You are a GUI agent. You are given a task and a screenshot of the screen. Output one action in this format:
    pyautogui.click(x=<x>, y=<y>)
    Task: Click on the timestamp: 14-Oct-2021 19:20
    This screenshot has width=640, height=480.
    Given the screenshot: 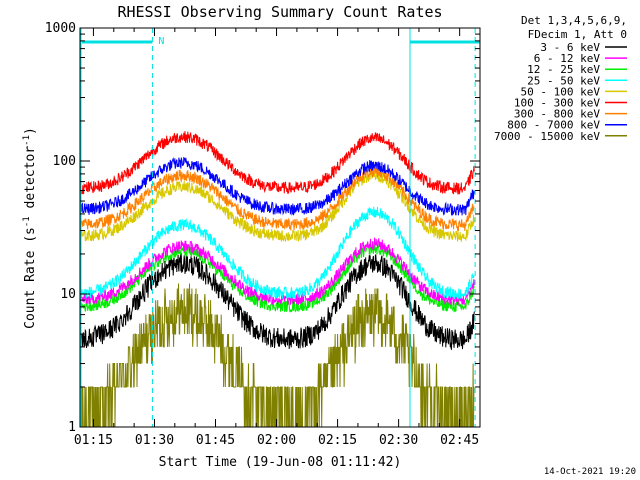 What is the action you would take?
    pyautogui.click(x=590, y=472)
    